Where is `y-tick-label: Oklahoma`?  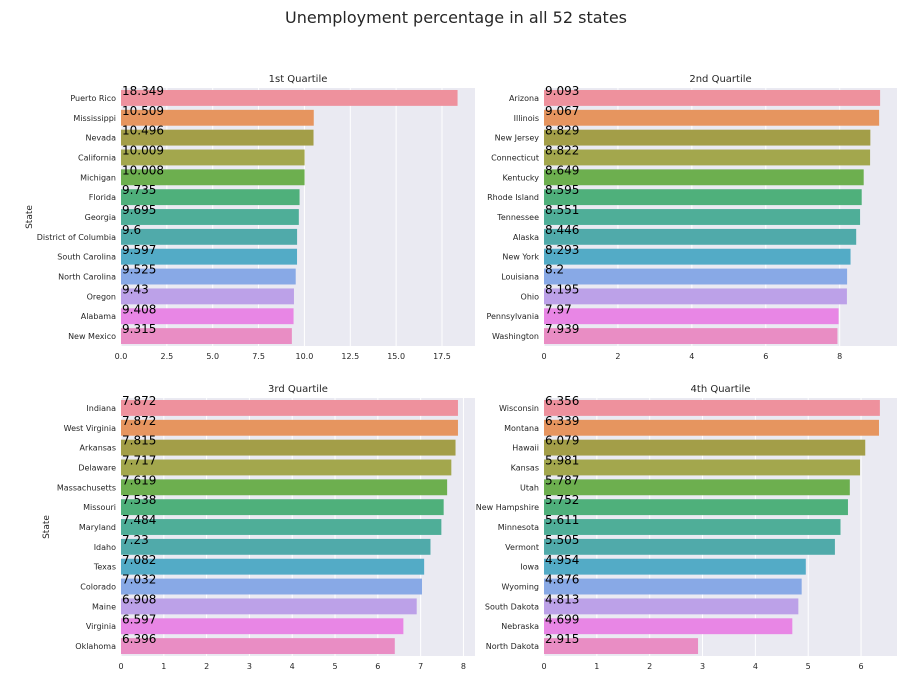 y-tick-label: Oklahoma is located at coordinates (95, 646).